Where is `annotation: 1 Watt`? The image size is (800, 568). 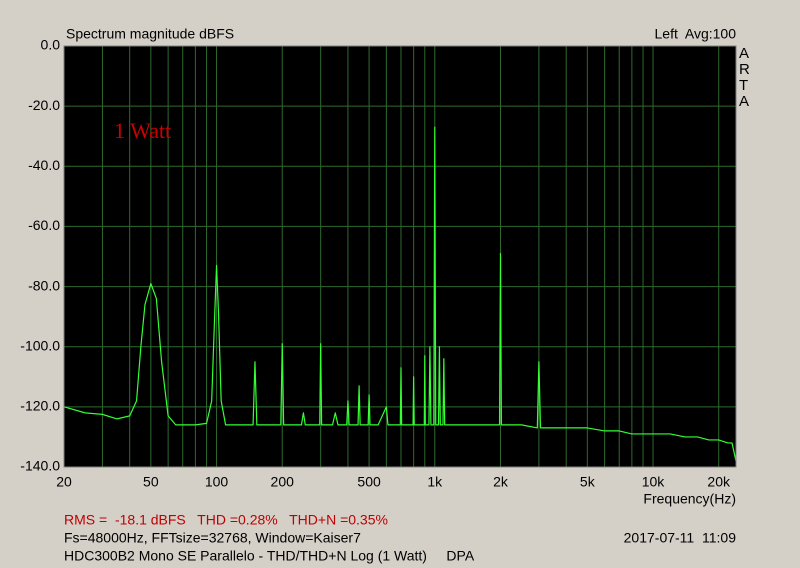
annotation: 1 Watt is located at coordinates (142, 130).